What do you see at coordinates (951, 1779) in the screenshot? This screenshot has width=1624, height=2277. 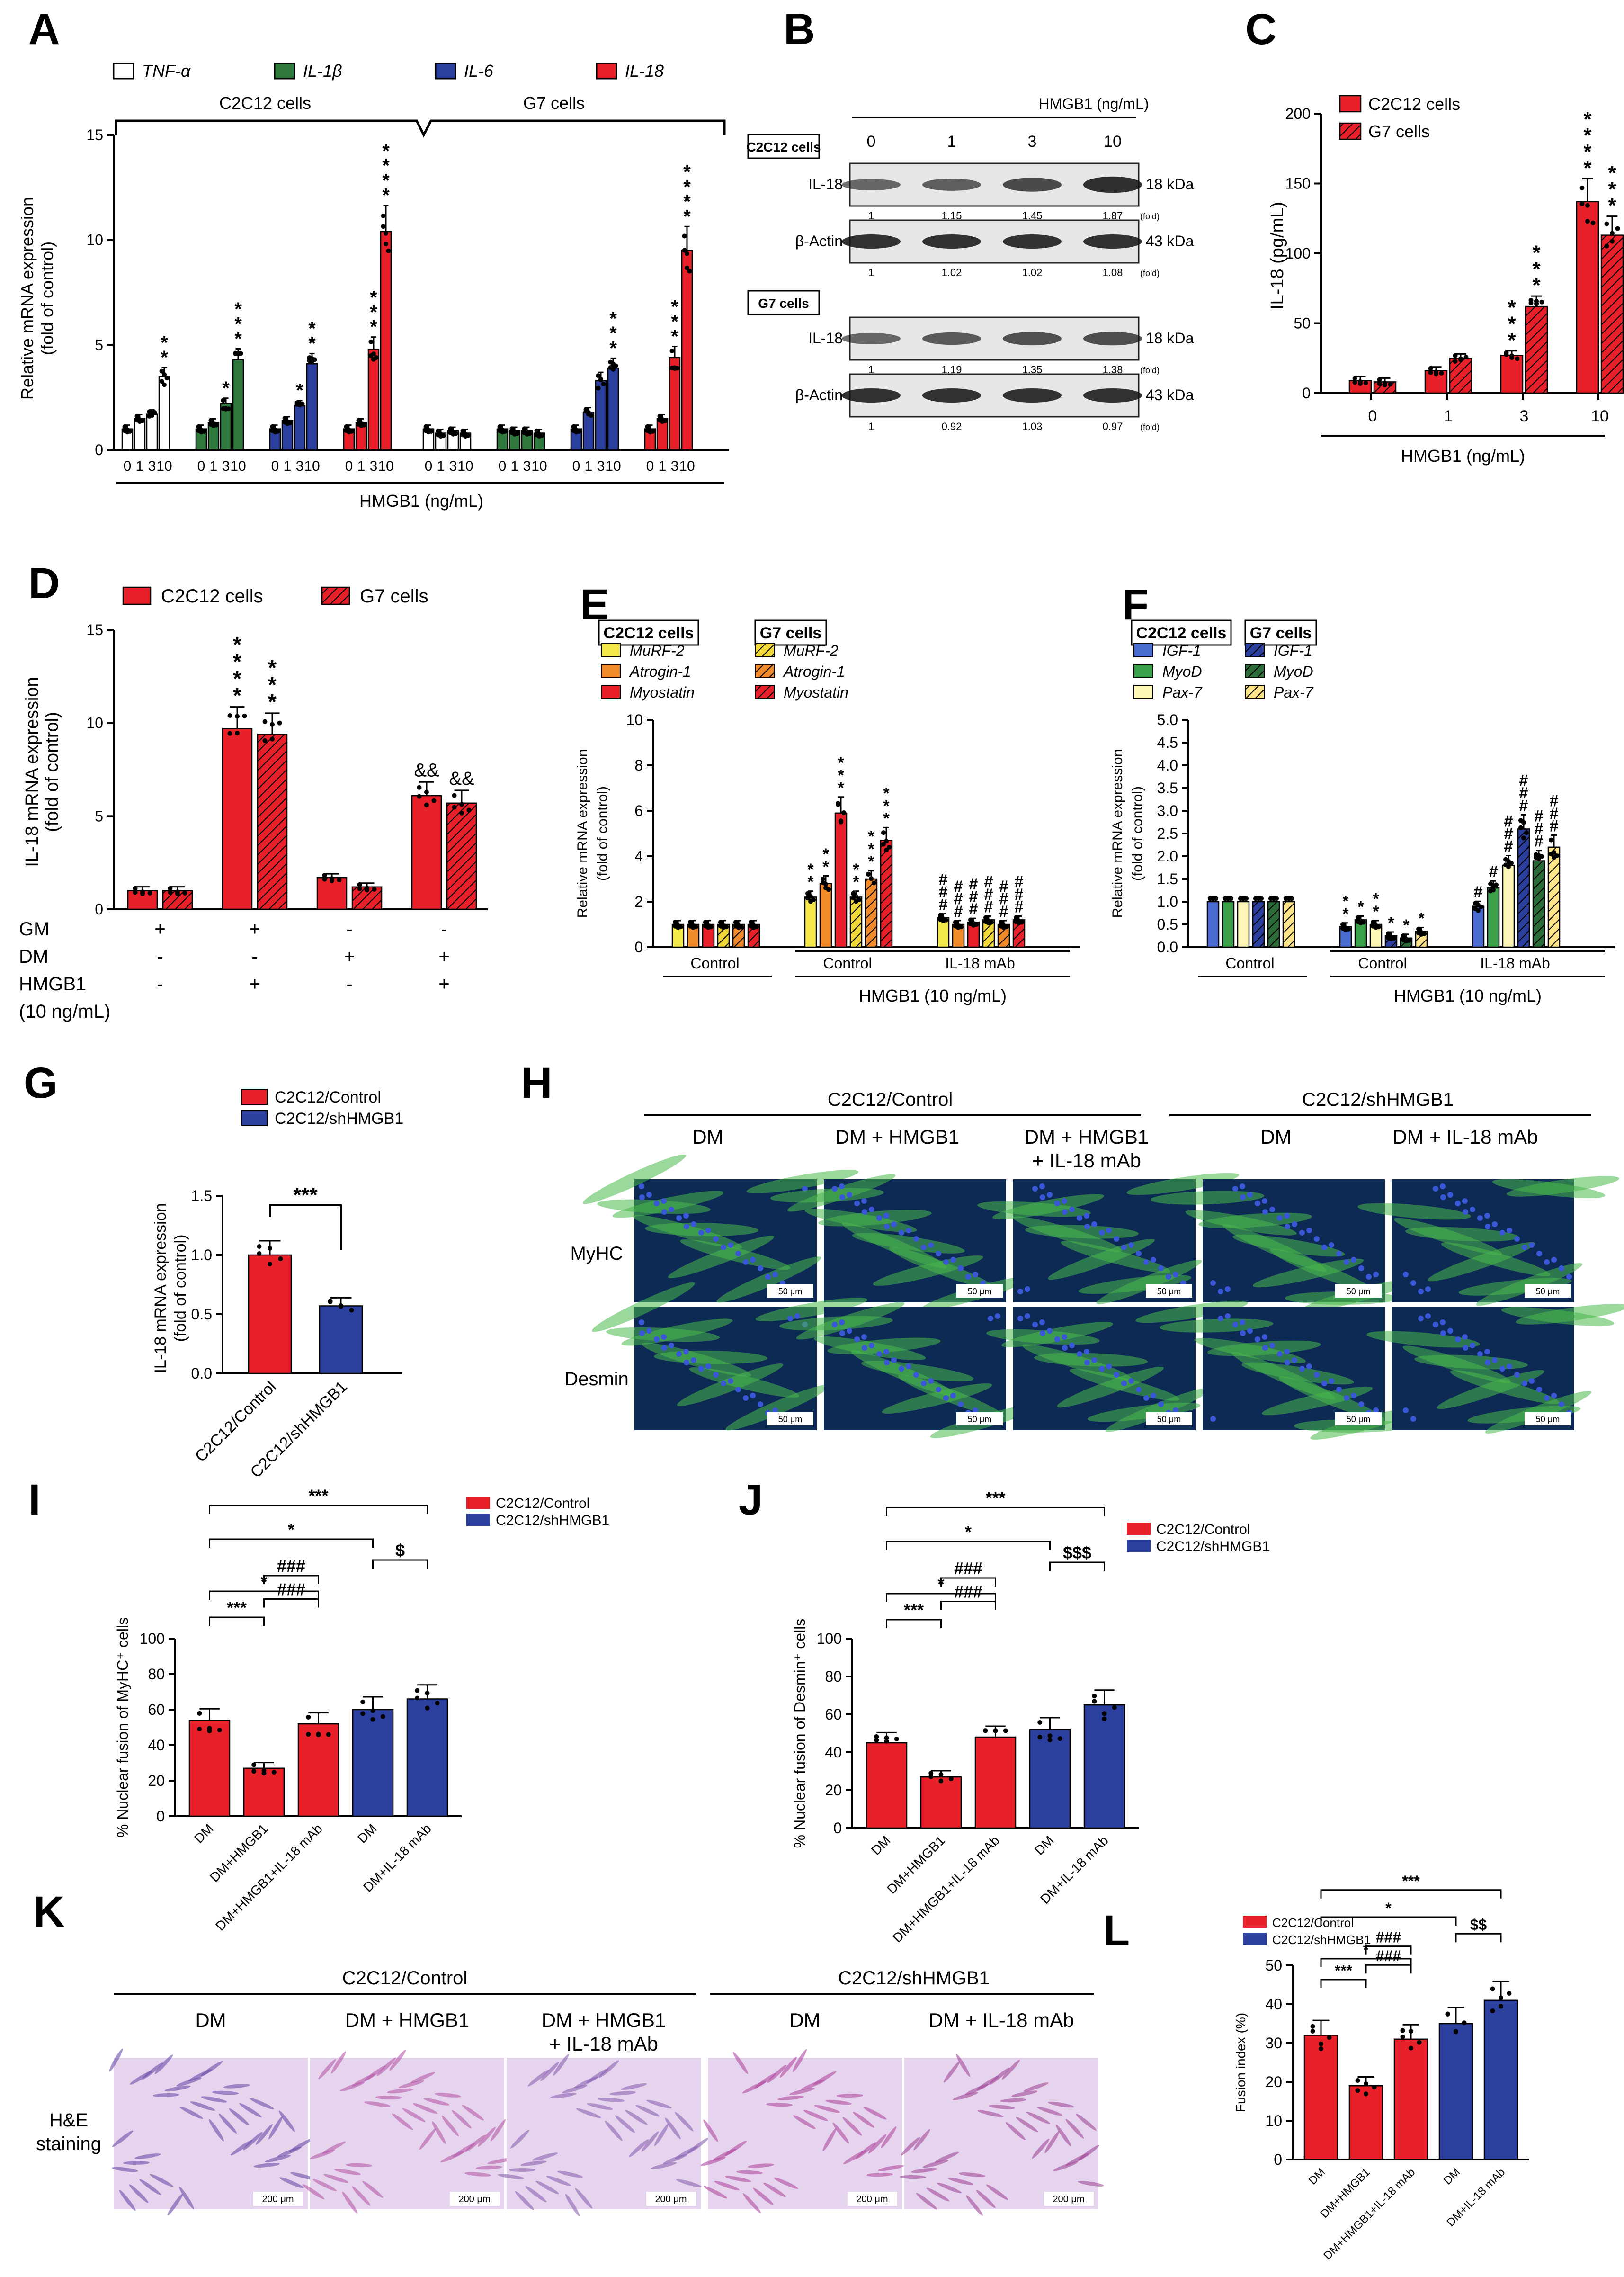 I see `j-bar-dot` at bounding box center [951, 1779].